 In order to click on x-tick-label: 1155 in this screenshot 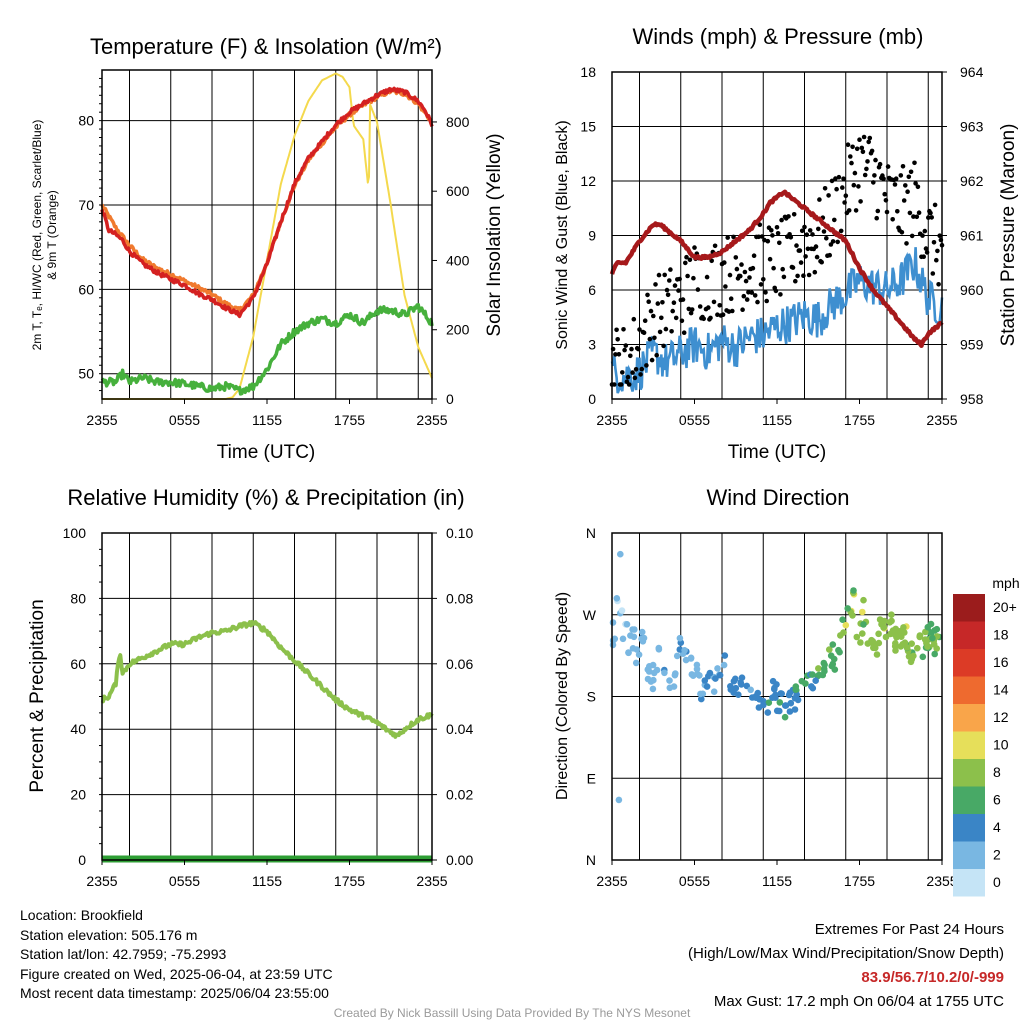, I will do `click(267, 420)`.